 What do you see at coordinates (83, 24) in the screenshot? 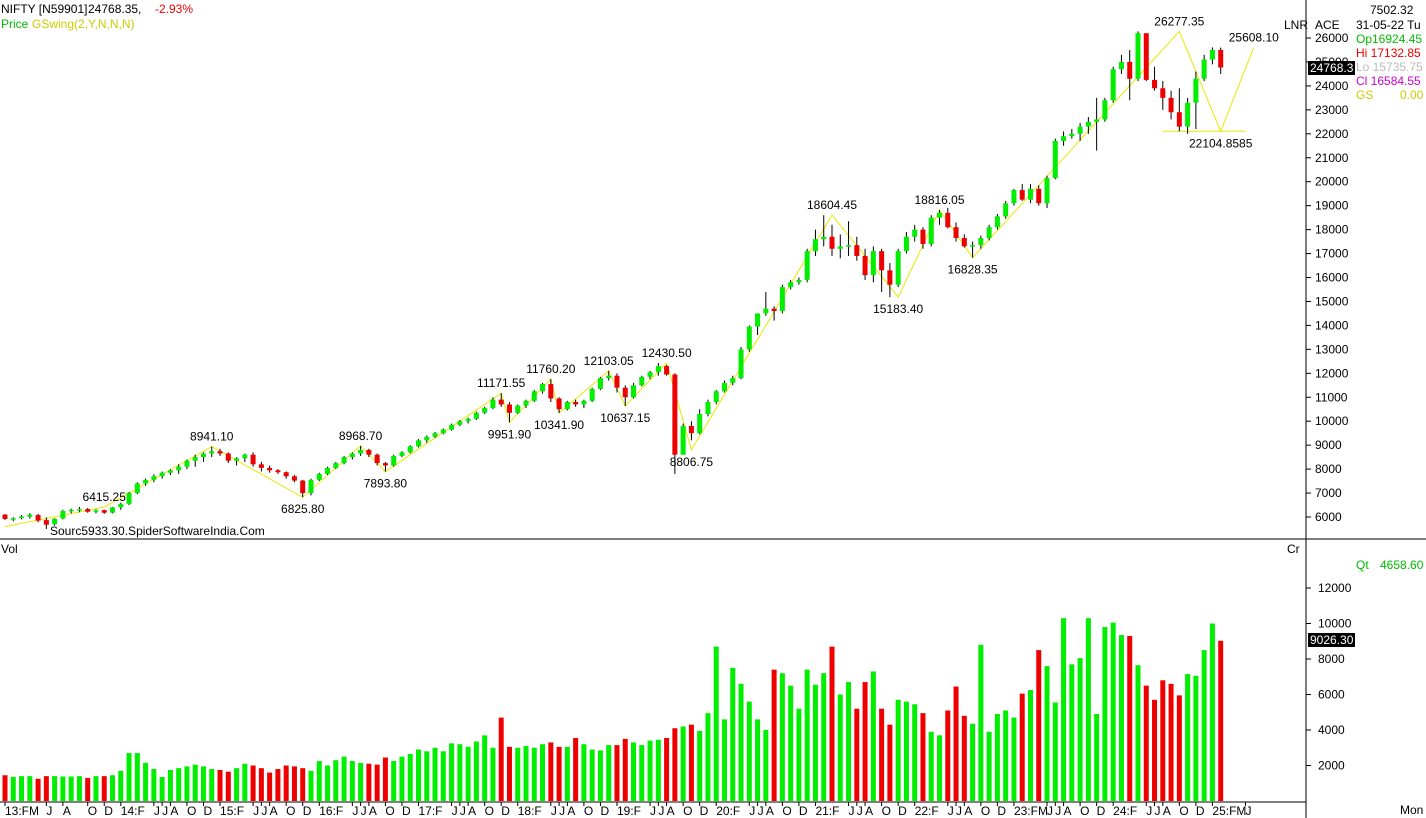
I see `indicator-label: GSwing(2,Y,N,N,N)` at bounding box center [83, 24].